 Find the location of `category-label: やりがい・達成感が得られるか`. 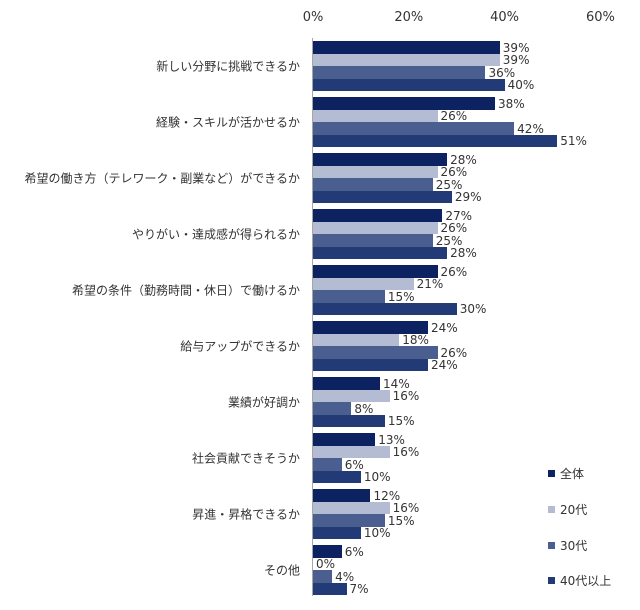

category-label: やりがい・達成感が得られるか is located at coordinates (215, 234).